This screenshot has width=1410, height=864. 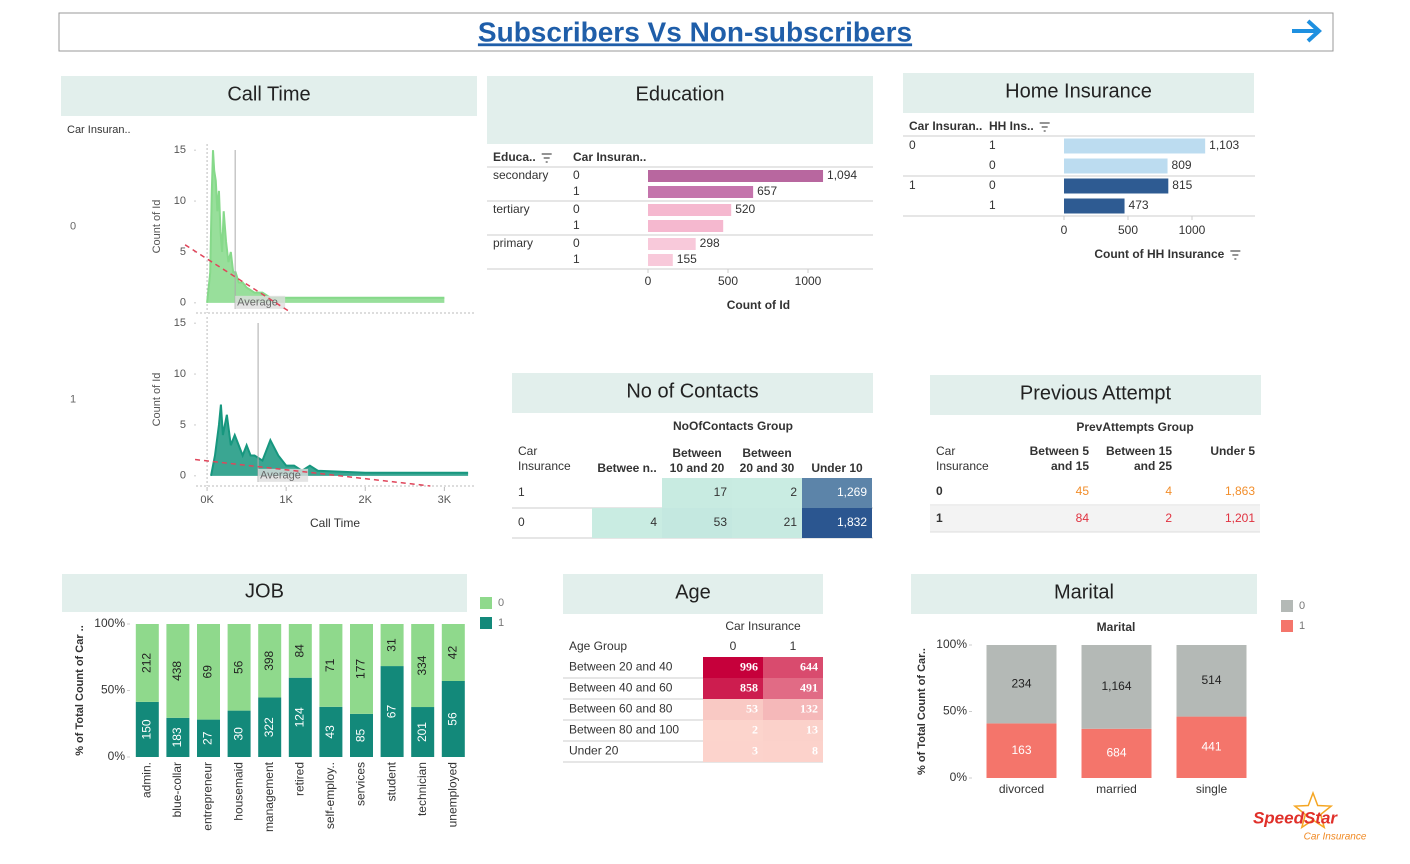 I want to click on value-label: 31, so click(x=391, y=645).